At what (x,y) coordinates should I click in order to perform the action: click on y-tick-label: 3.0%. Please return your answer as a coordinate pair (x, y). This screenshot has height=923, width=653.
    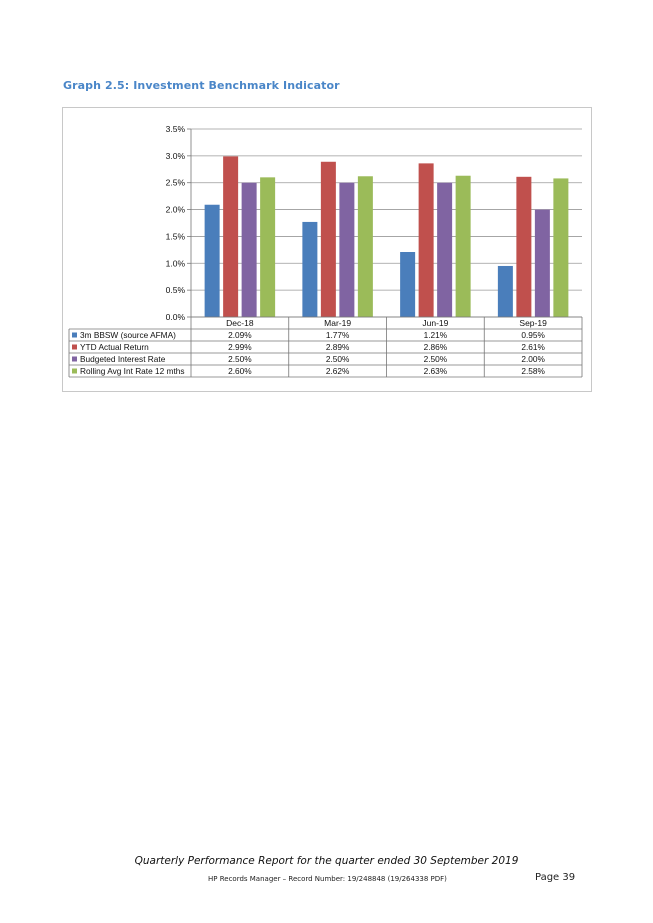
    Looking at the image, I should click on (176, 156).